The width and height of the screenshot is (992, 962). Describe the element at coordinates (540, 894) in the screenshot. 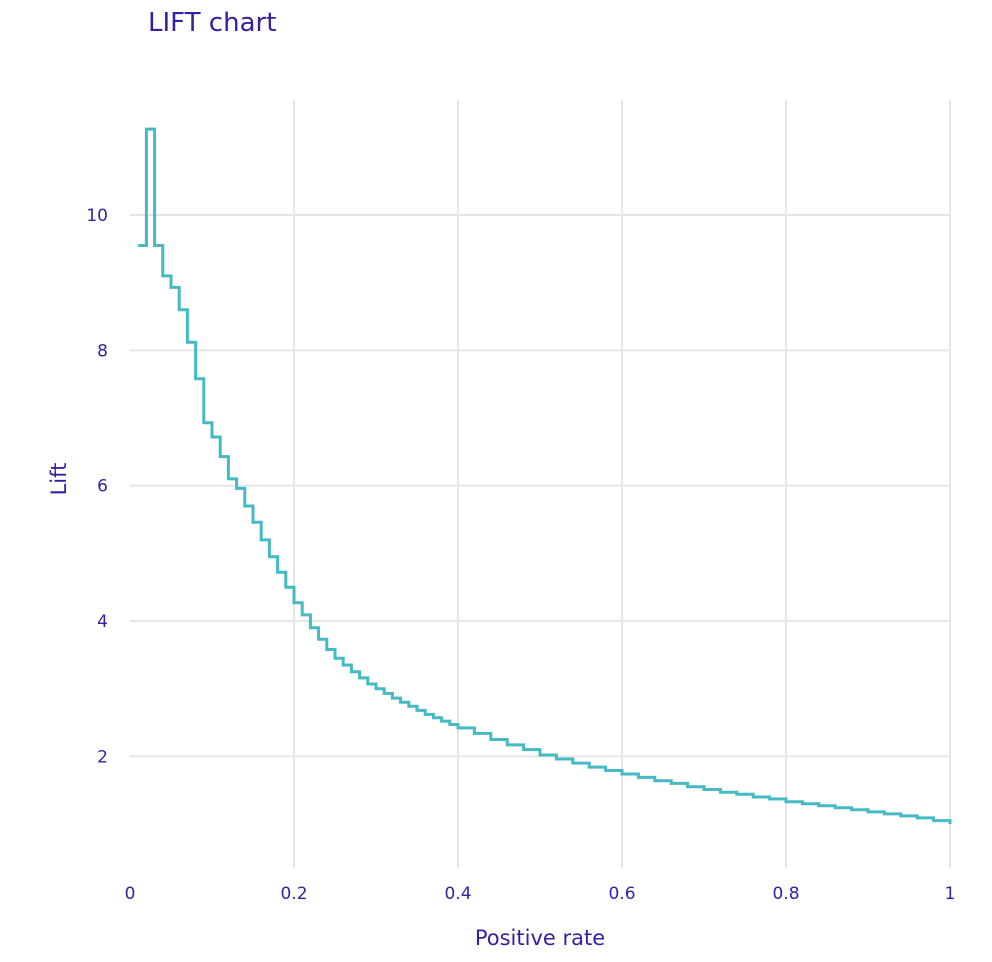

I see `x-tick-labels: 0 0.2 0.4 0.6 0.8 1` at that location.